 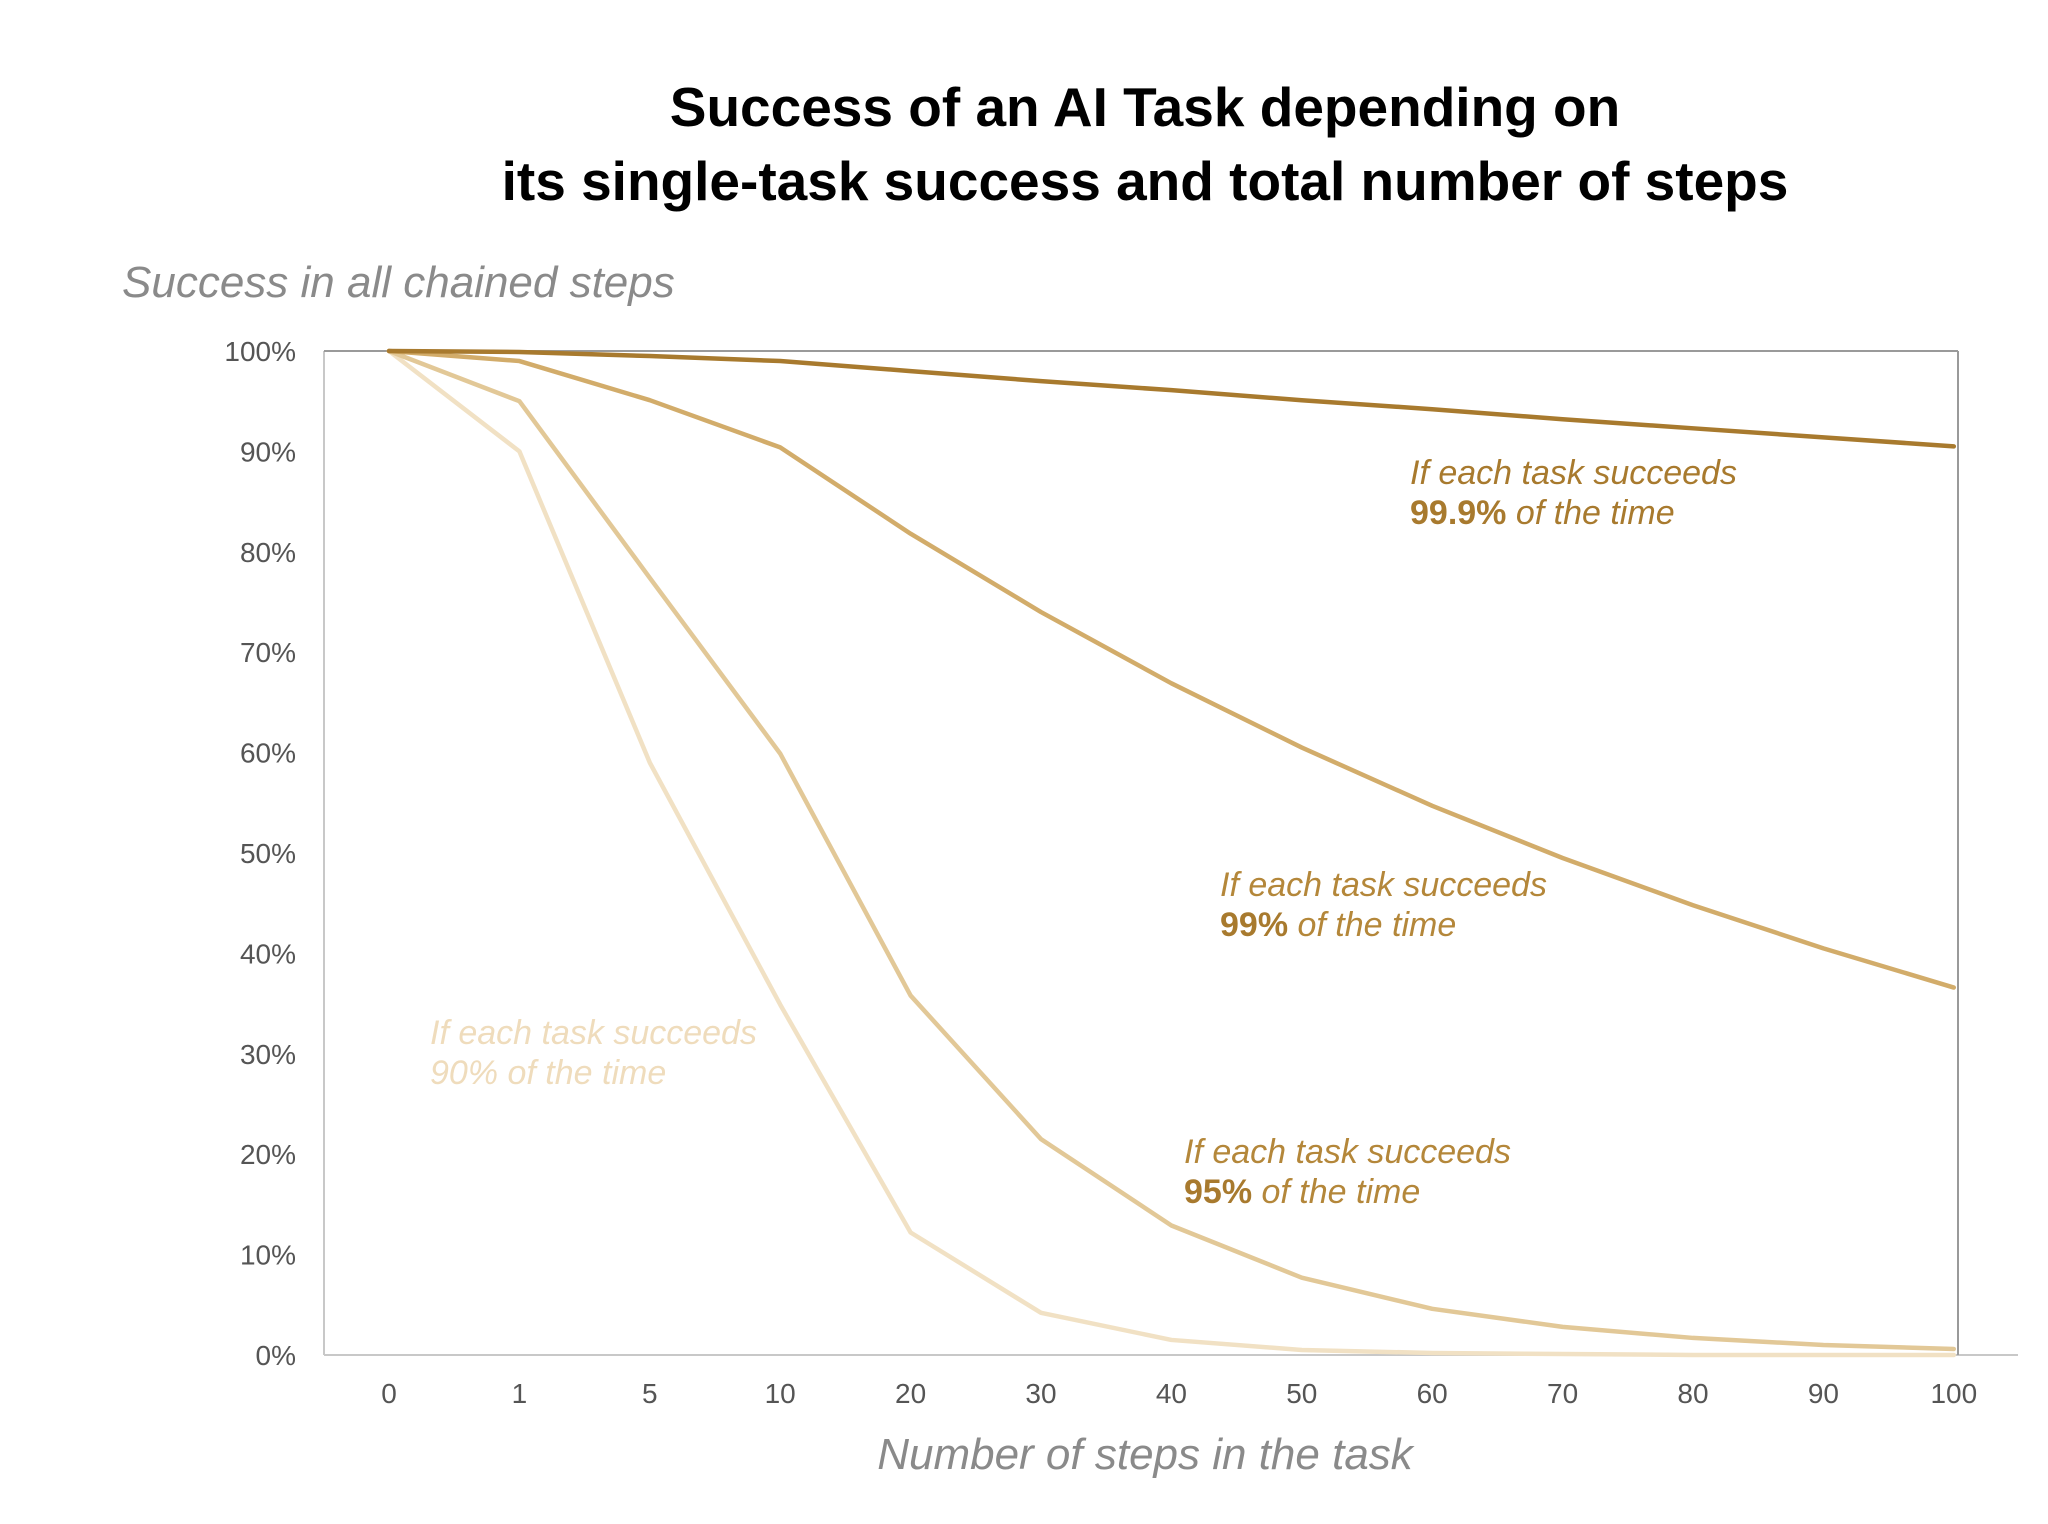 What do you see at coordinates (1171, 1393) in the screenshot?
I see `x-tick-label: 40` at bounding box center [1171, 1393].